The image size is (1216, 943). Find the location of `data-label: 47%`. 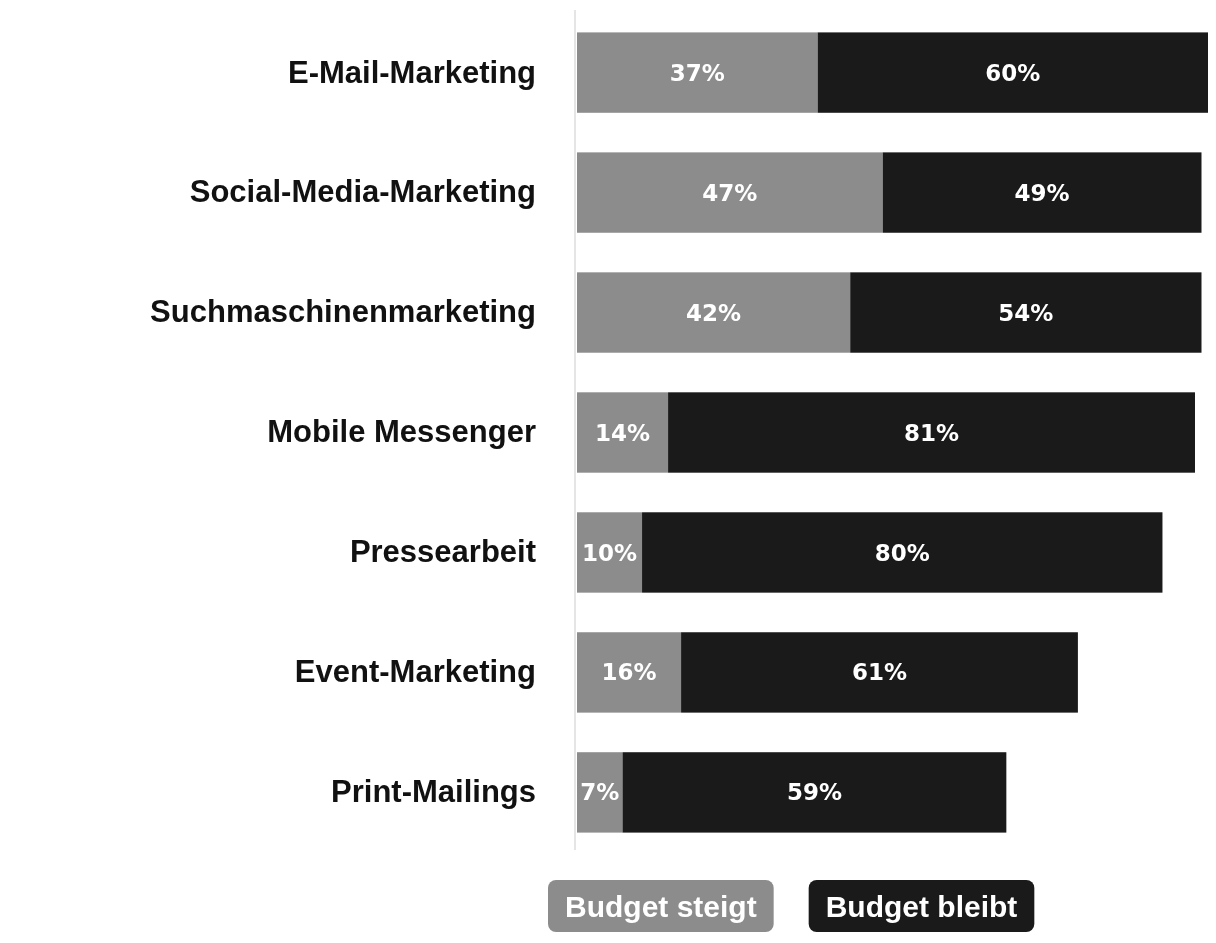

data-label: 47% is located at coordinates (730, 192).